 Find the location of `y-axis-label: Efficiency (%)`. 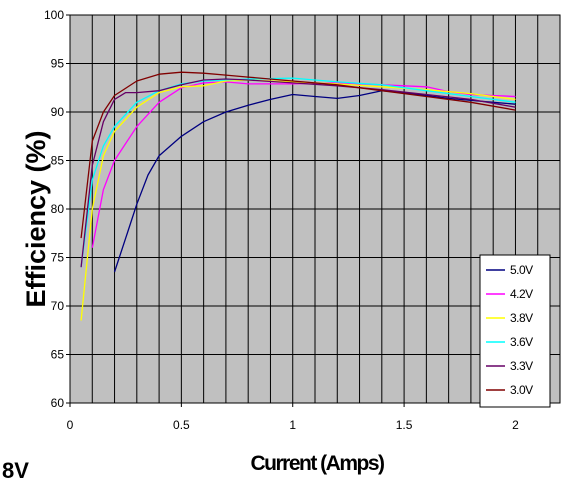

y-axis-label: Efficiency (%) is located at coordinates (36, 218).